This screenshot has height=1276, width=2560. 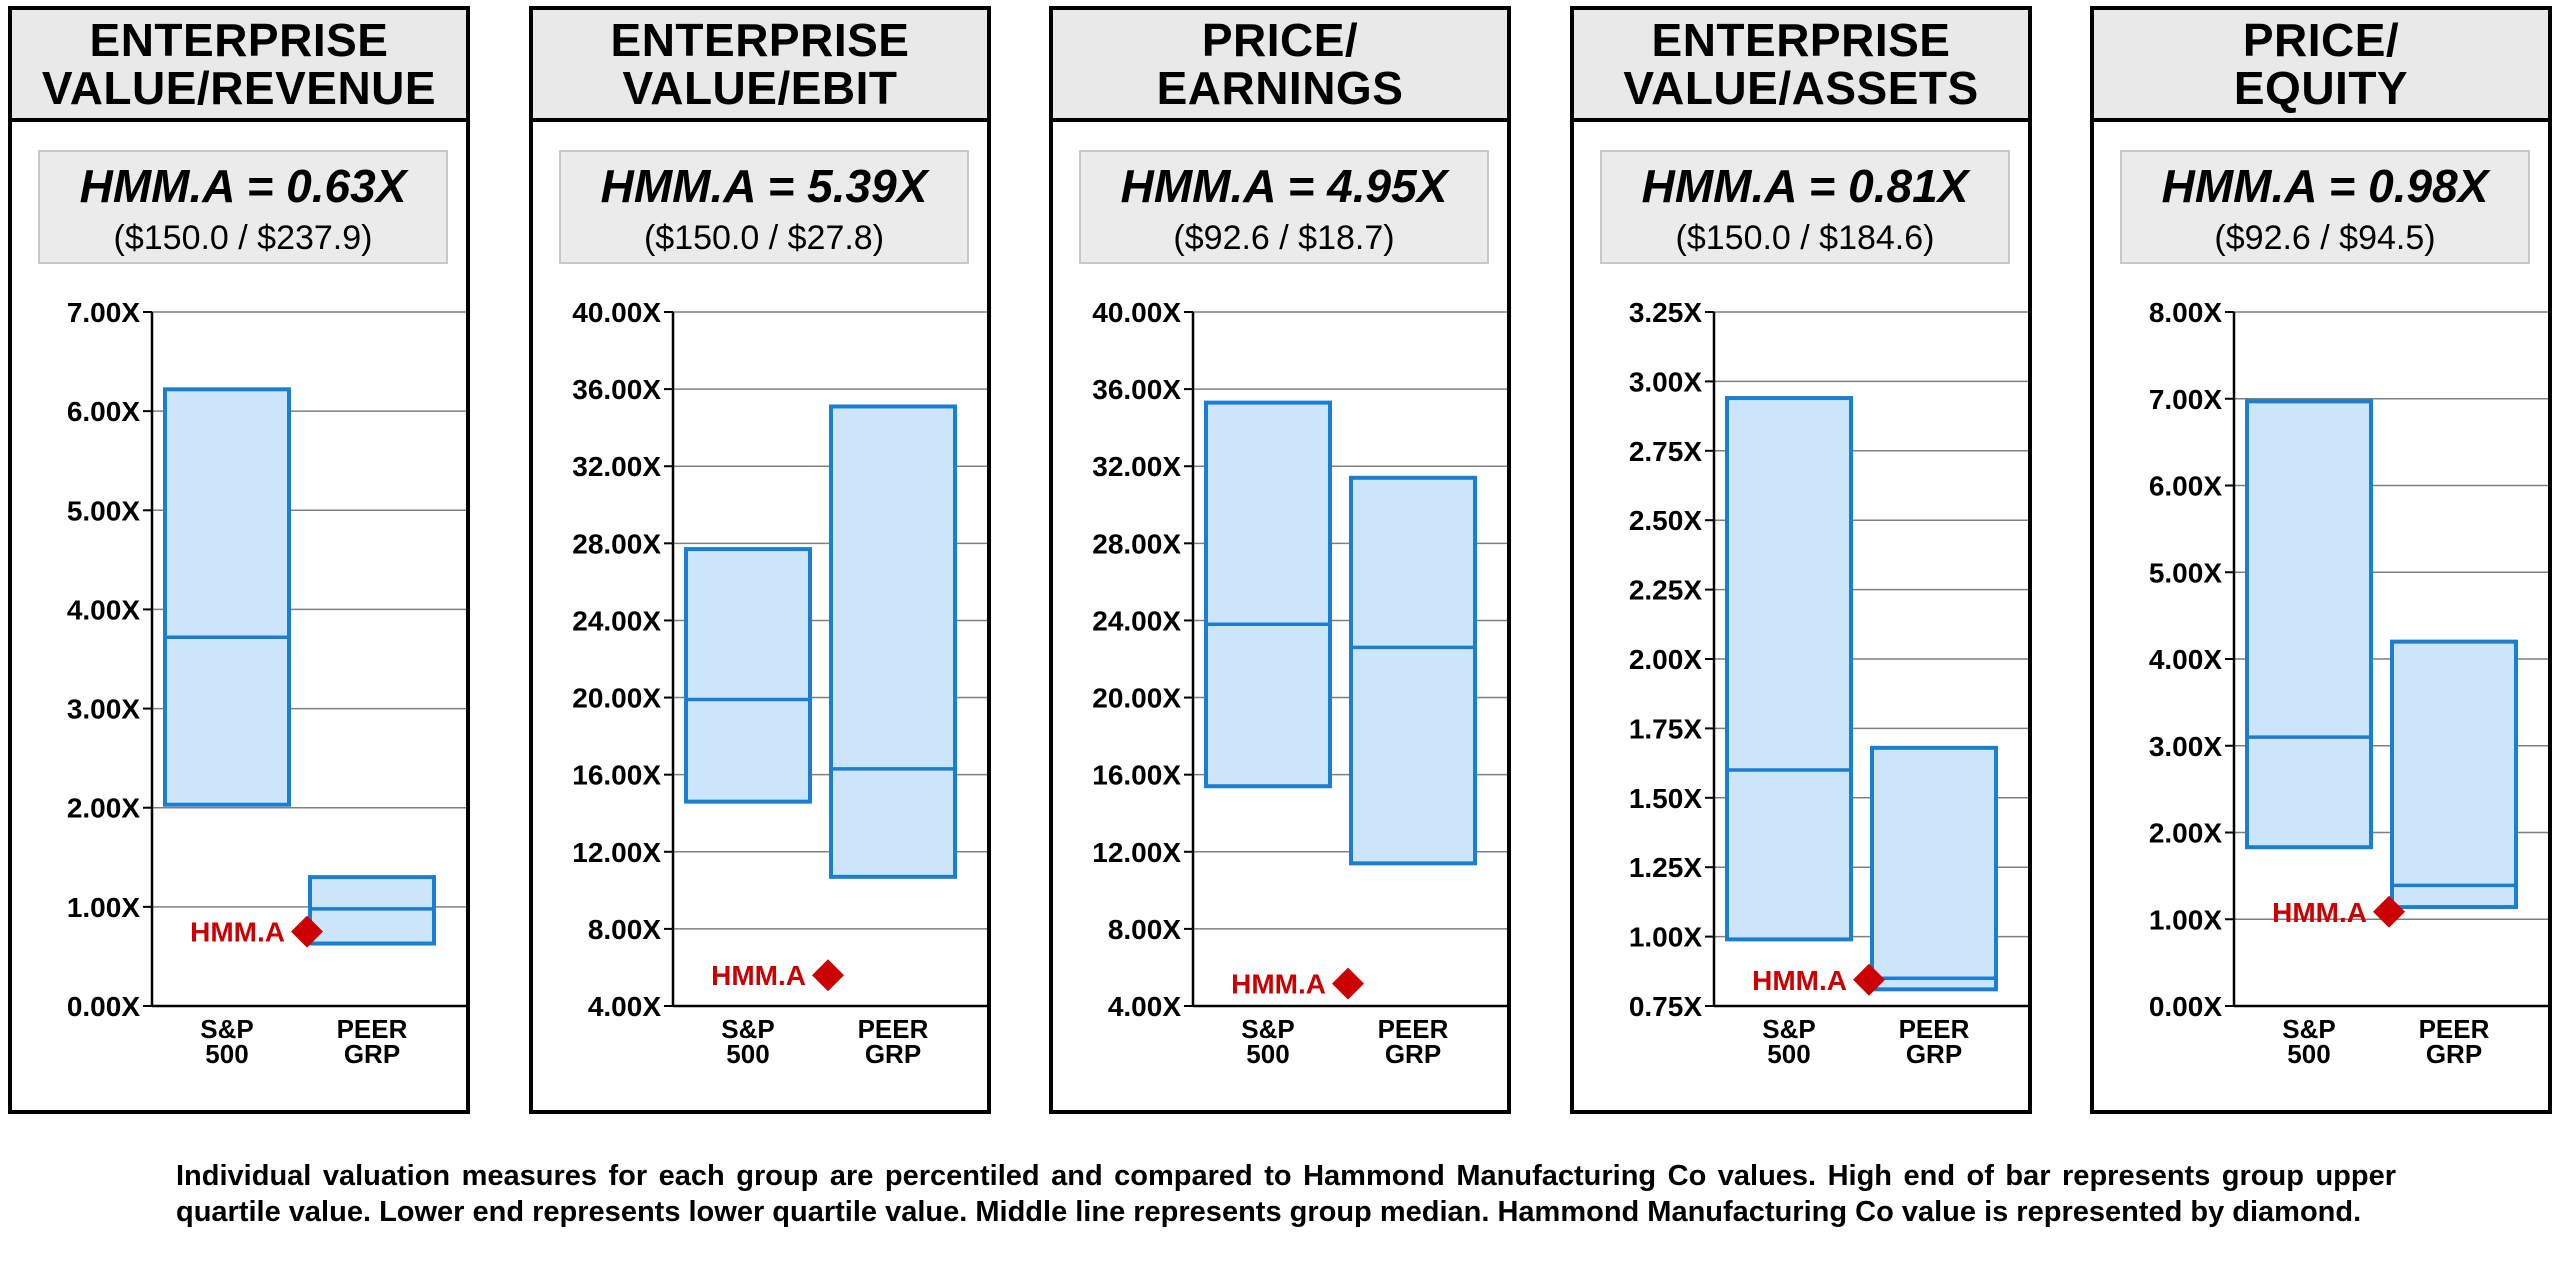 I want to click on panel-title: PRICE/ EARNINGS, so click(x=1280, y=64).